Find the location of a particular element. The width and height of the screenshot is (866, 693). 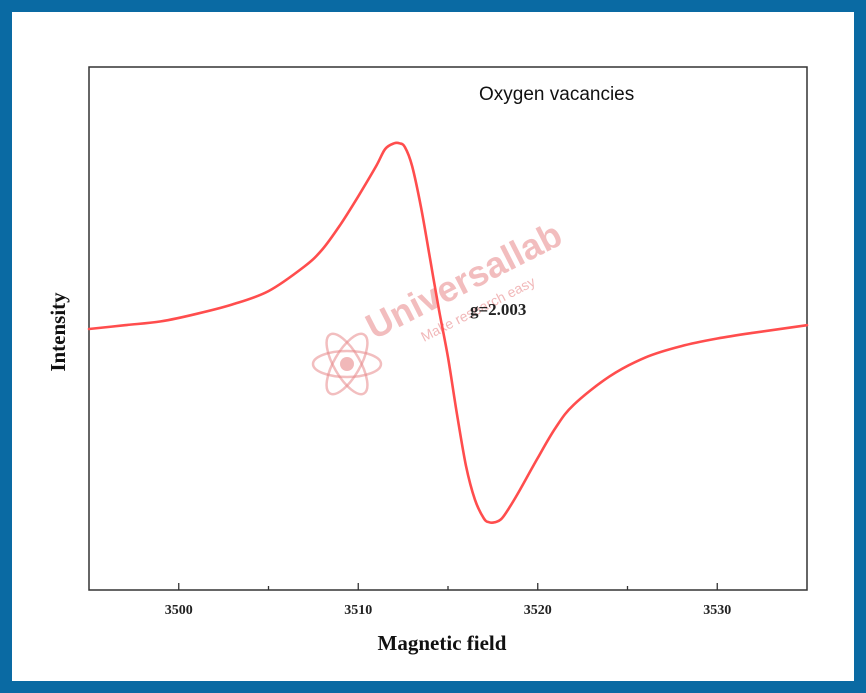

atom-logo-icon is located at coordinates (347, 364).